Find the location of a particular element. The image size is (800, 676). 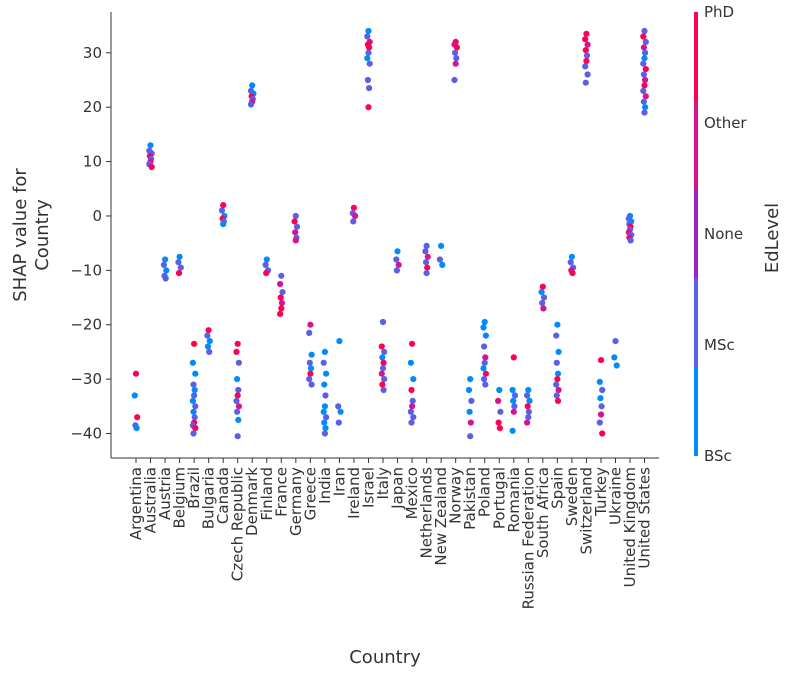

x-tick-label-italy: Italy is located at coordinates (383, 483).